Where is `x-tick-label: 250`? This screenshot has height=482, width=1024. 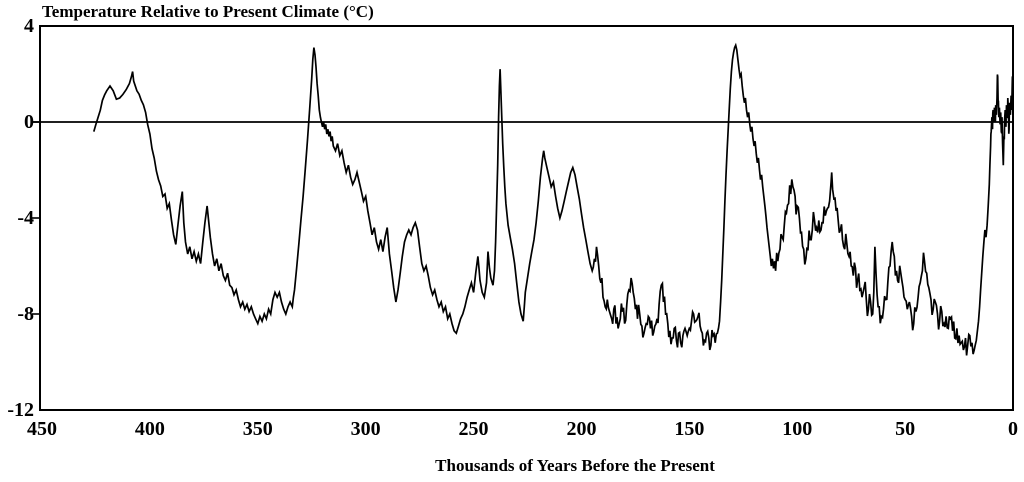
x-tick-label: 250 is located at coordinates (473, 429).